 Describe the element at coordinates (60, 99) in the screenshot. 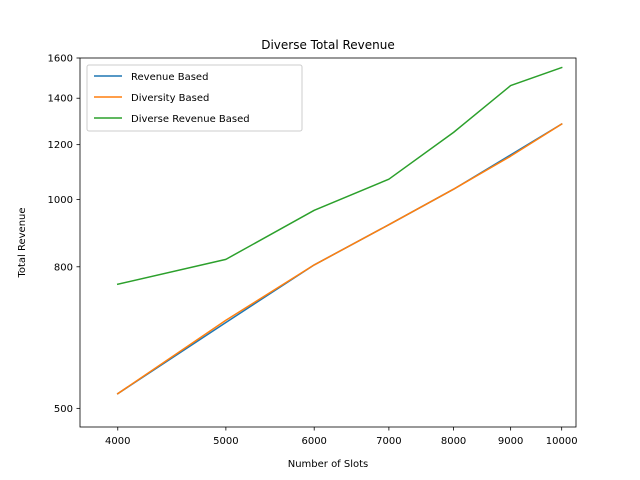

I see `y-tick-label: 1400` at that location.